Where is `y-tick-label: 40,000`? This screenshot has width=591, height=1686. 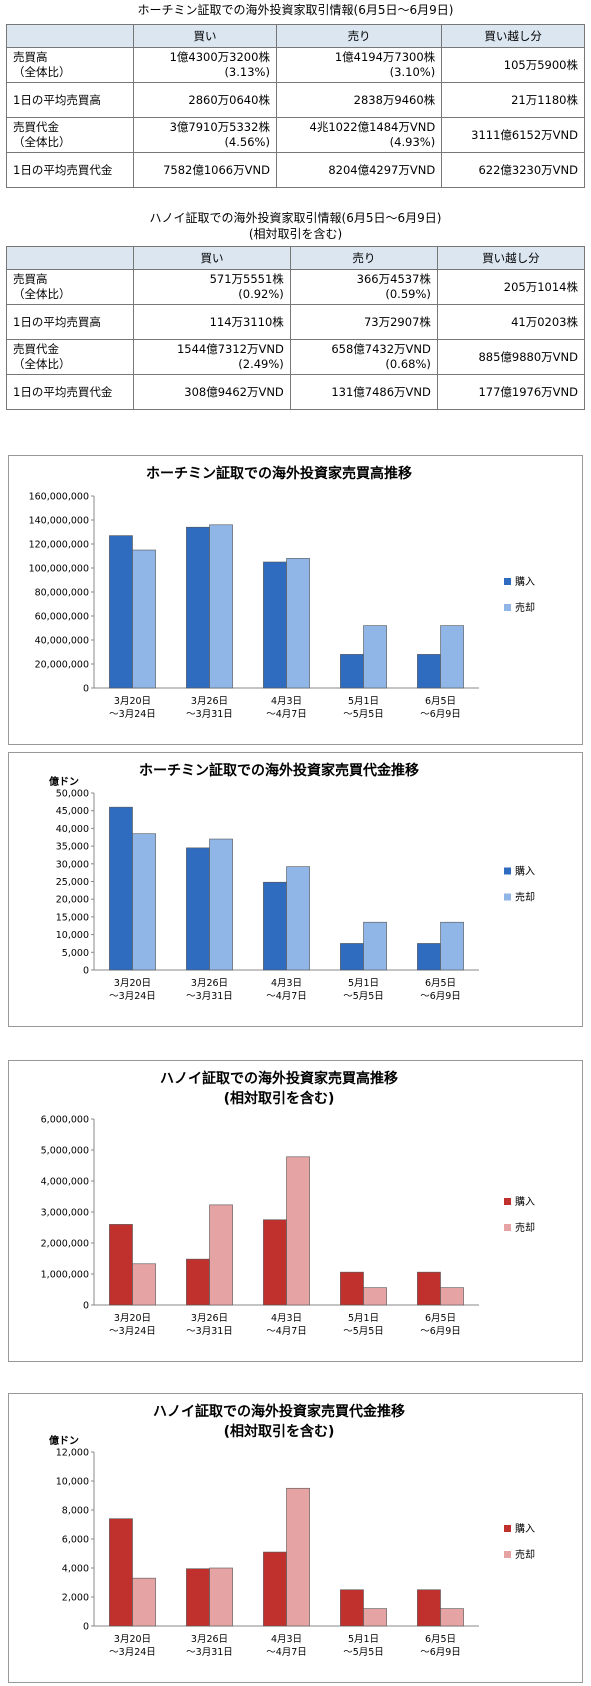 y-tick-label: 40,000 is located at coordinates (72, 829).